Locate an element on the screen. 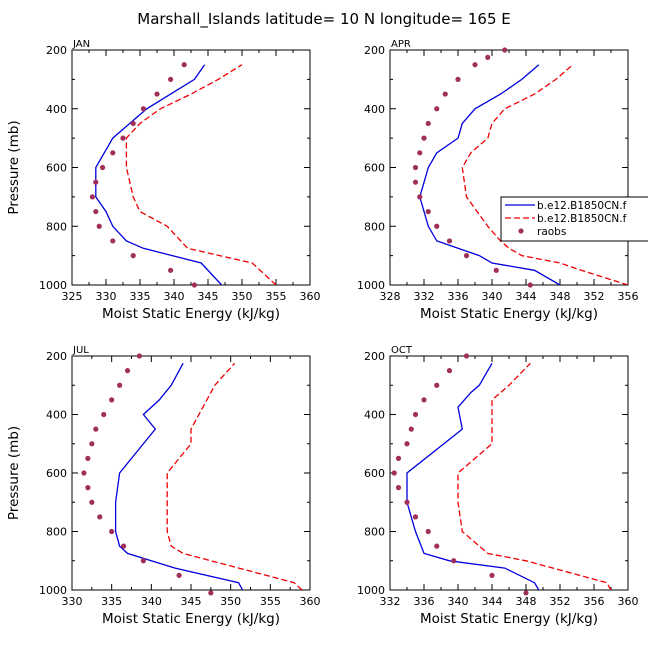 The width and height of the screenshot is (648, 649). x-tick-label: 325 is located at coordinates (72, 296).